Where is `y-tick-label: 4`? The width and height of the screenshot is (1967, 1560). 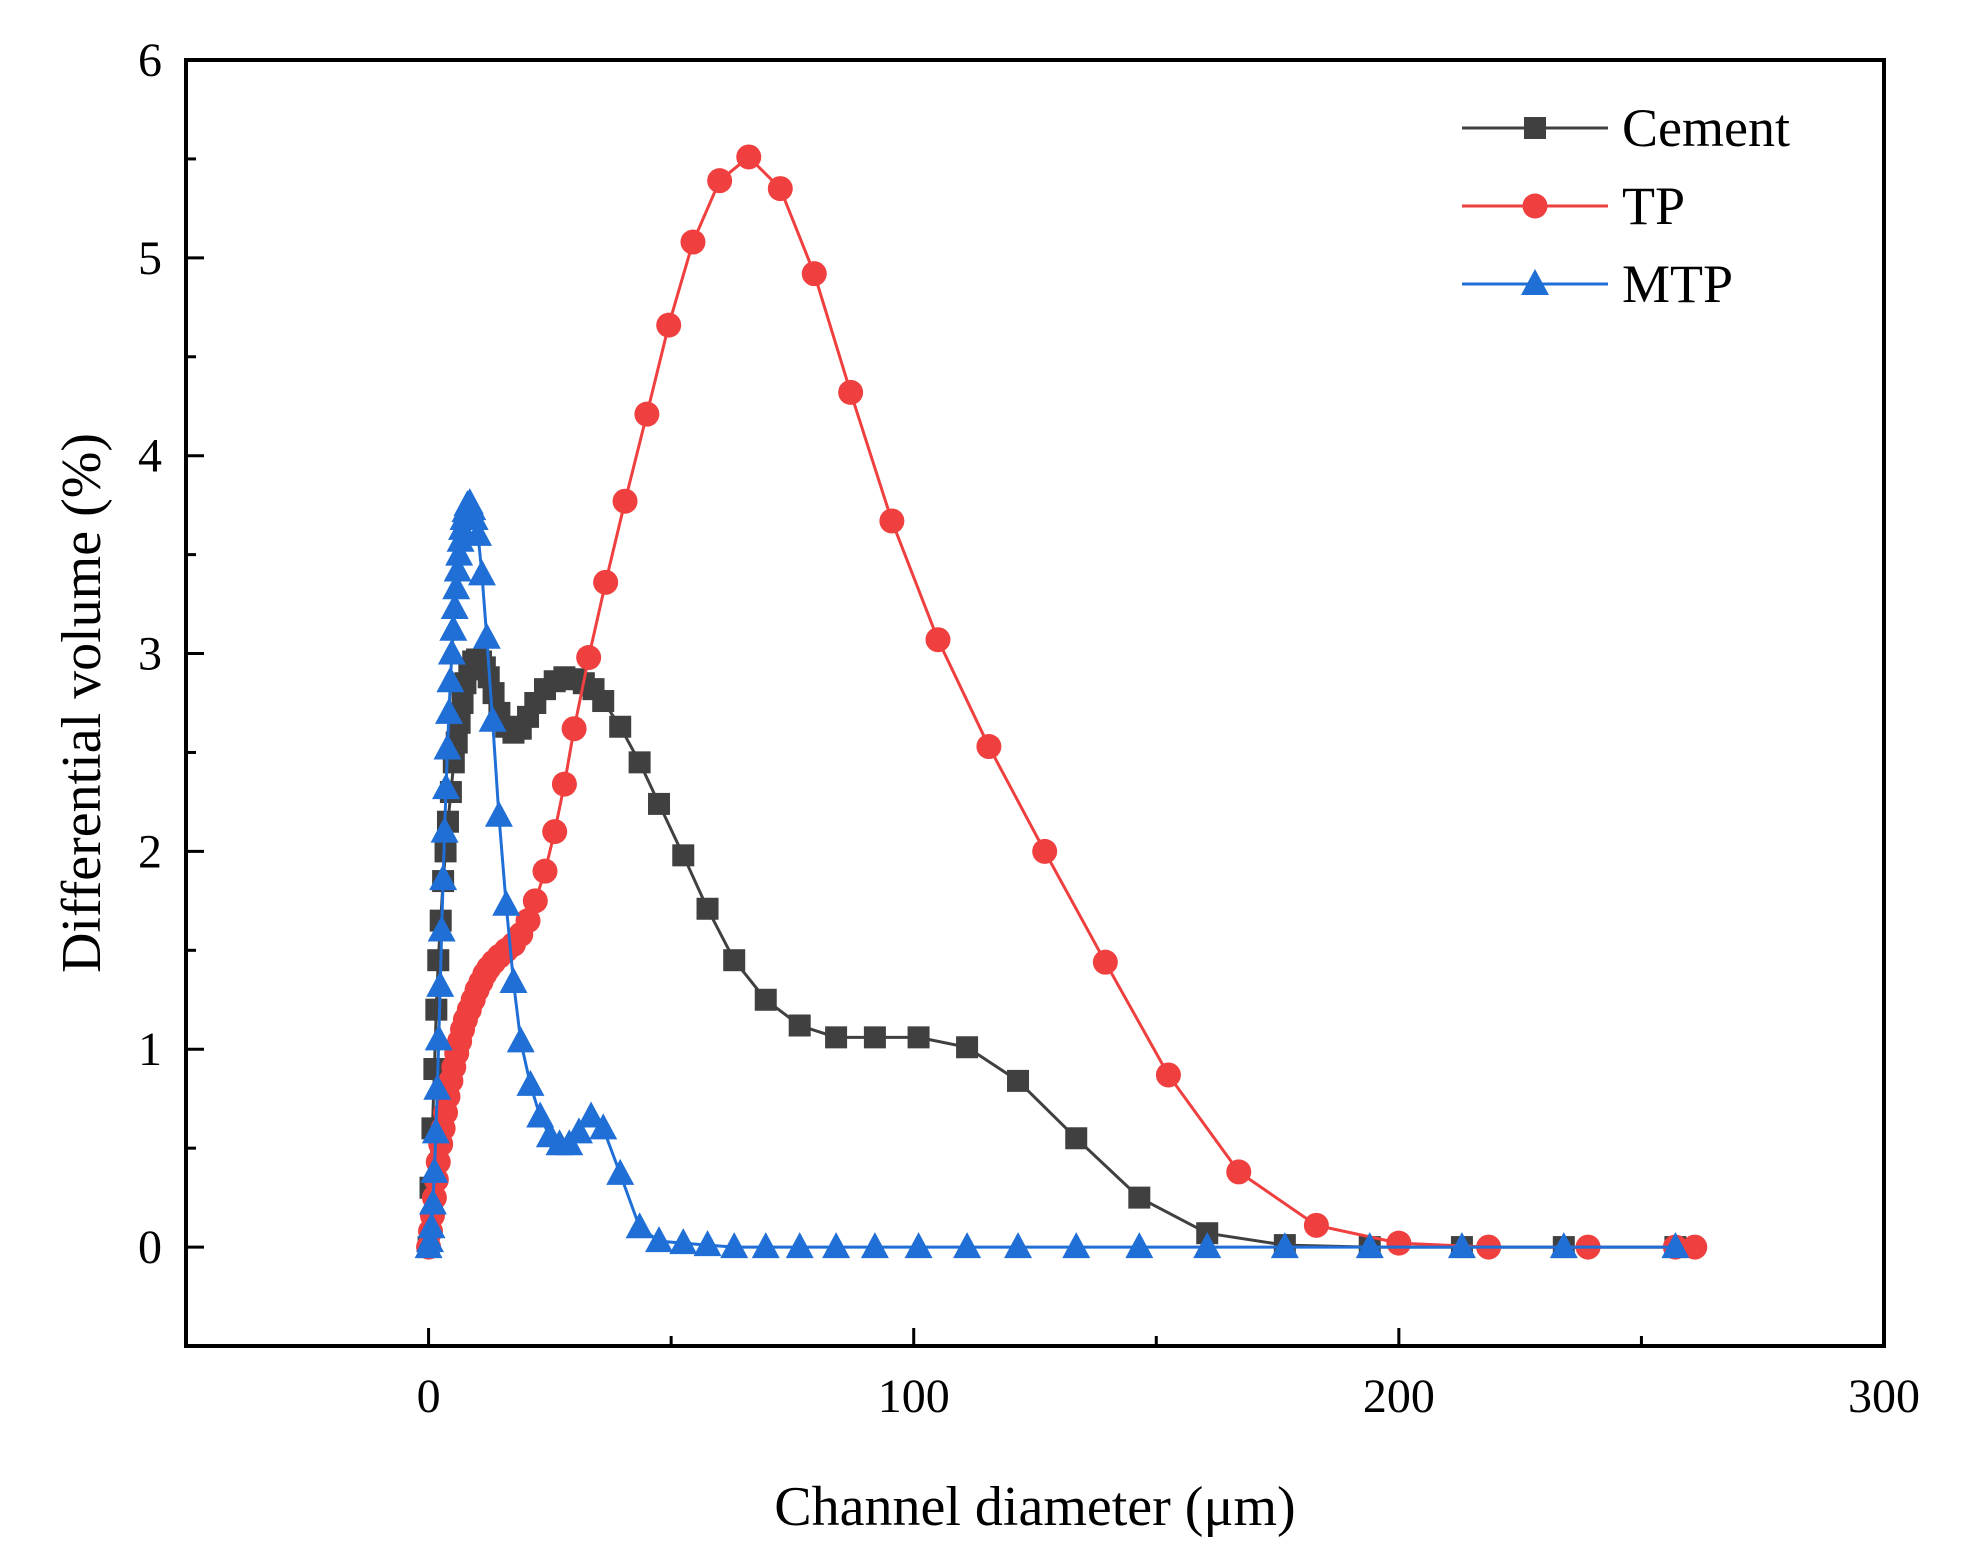
y-tick-label: 4 is located at coordinates (150, 456).